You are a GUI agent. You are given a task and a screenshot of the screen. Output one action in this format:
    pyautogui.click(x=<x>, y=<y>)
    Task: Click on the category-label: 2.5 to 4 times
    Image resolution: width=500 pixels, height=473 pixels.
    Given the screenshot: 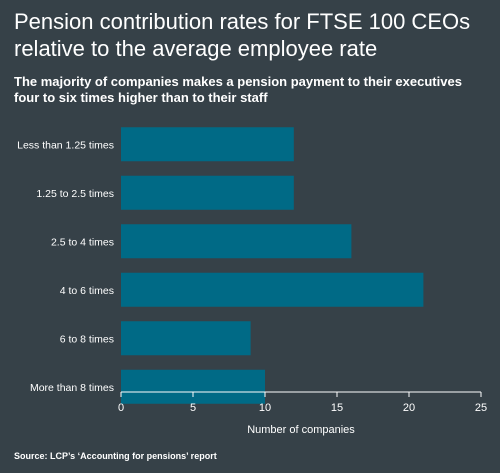 What is the action you would take?
    pyautogui.click(x=82, y=242)
    